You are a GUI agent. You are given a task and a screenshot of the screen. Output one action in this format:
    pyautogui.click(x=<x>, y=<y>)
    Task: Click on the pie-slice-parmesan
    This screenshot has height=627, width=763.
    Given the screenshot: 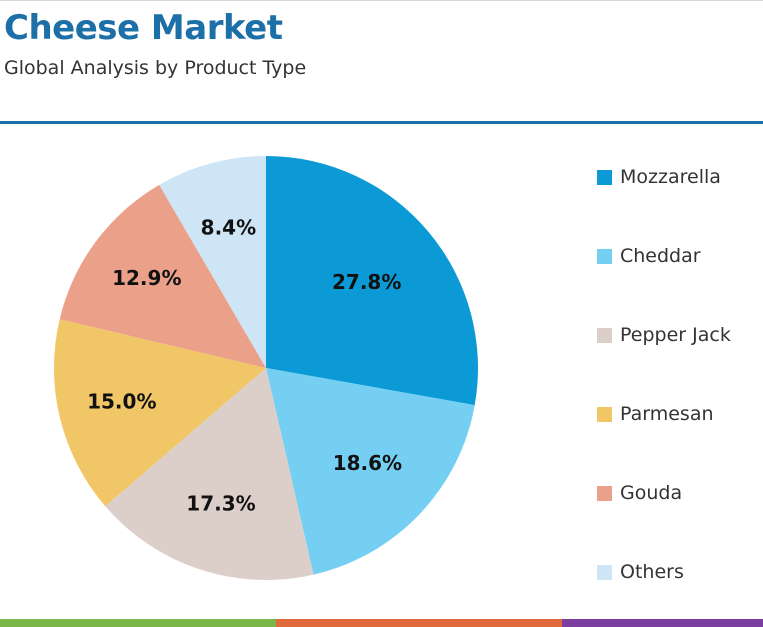 What is the action you would take?
    pyautogui.click(x=160, y=413)
    